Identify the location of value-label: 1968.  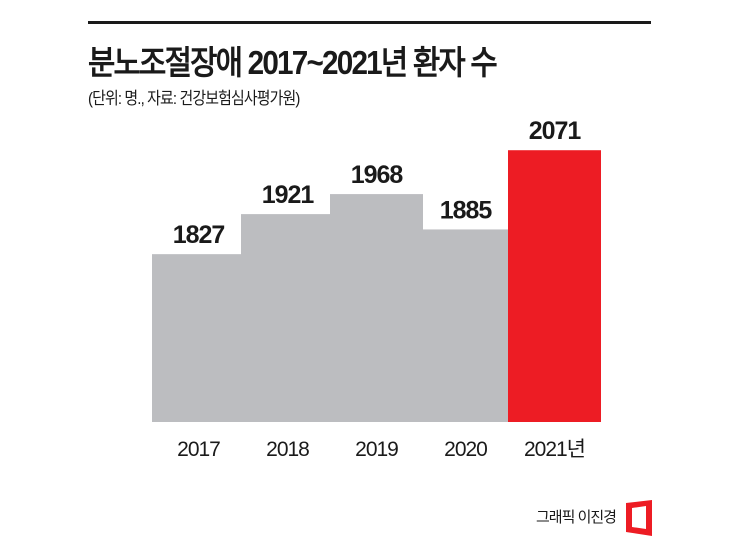
(377, 175).